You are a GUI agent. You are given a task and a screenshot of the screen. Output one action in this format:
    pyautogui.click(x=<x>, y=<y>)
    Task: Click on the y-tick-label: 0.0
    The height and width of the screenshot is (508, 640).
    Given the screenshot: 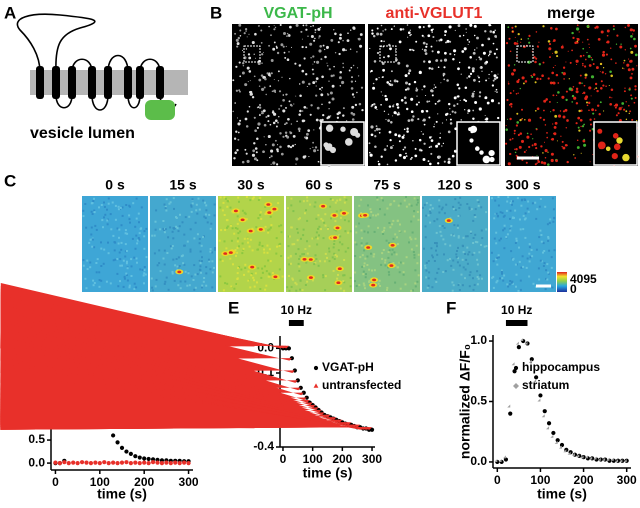 What is the action you would take?
    pyautogui.click(x=36, y=462)
    